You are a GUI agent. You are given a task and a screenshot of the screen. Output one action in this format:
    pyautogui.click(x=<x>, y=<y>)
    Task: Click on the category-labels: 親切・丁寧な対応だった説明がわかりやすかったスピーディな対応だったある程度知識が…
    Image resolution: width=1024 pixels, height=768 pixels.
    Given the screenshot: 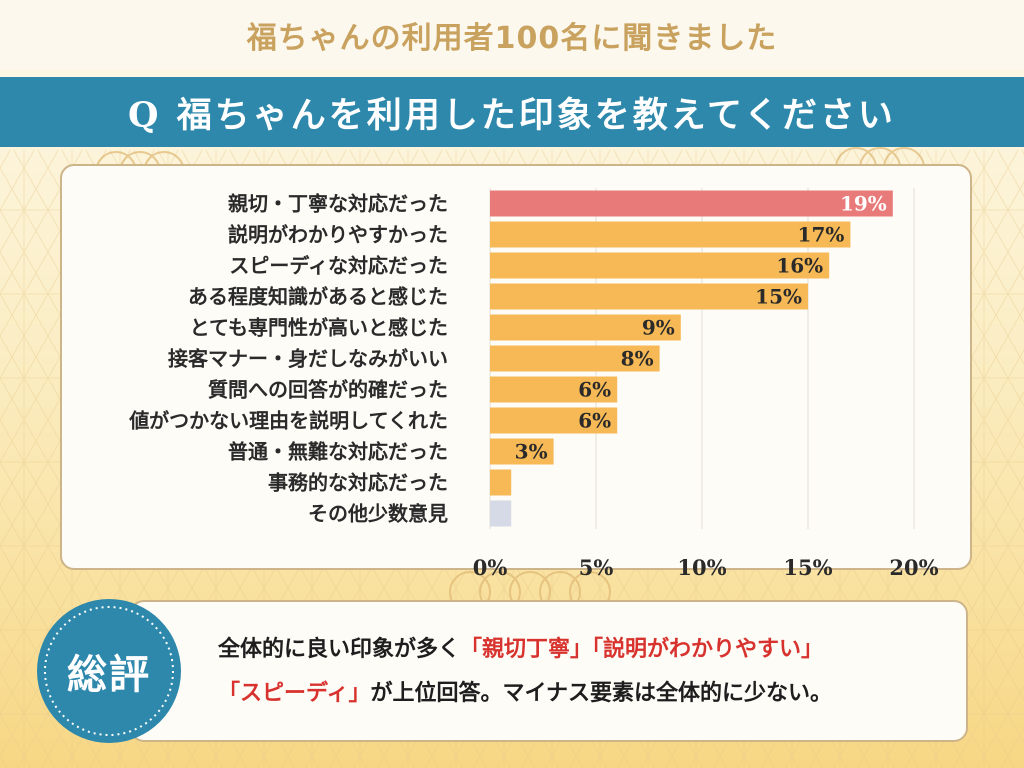 What is the action you would take?
    pyautogui.click(x=288, y=359)
    